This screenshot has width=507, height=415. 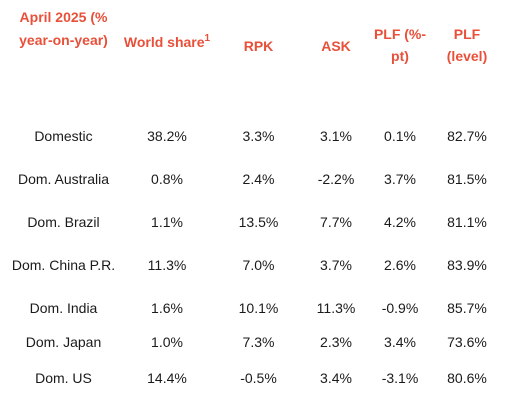 What do you see at coordinates (167, 265) in the screenshot?
I see `cell-world-share: 11.3%` at bounding box center [167, 265].